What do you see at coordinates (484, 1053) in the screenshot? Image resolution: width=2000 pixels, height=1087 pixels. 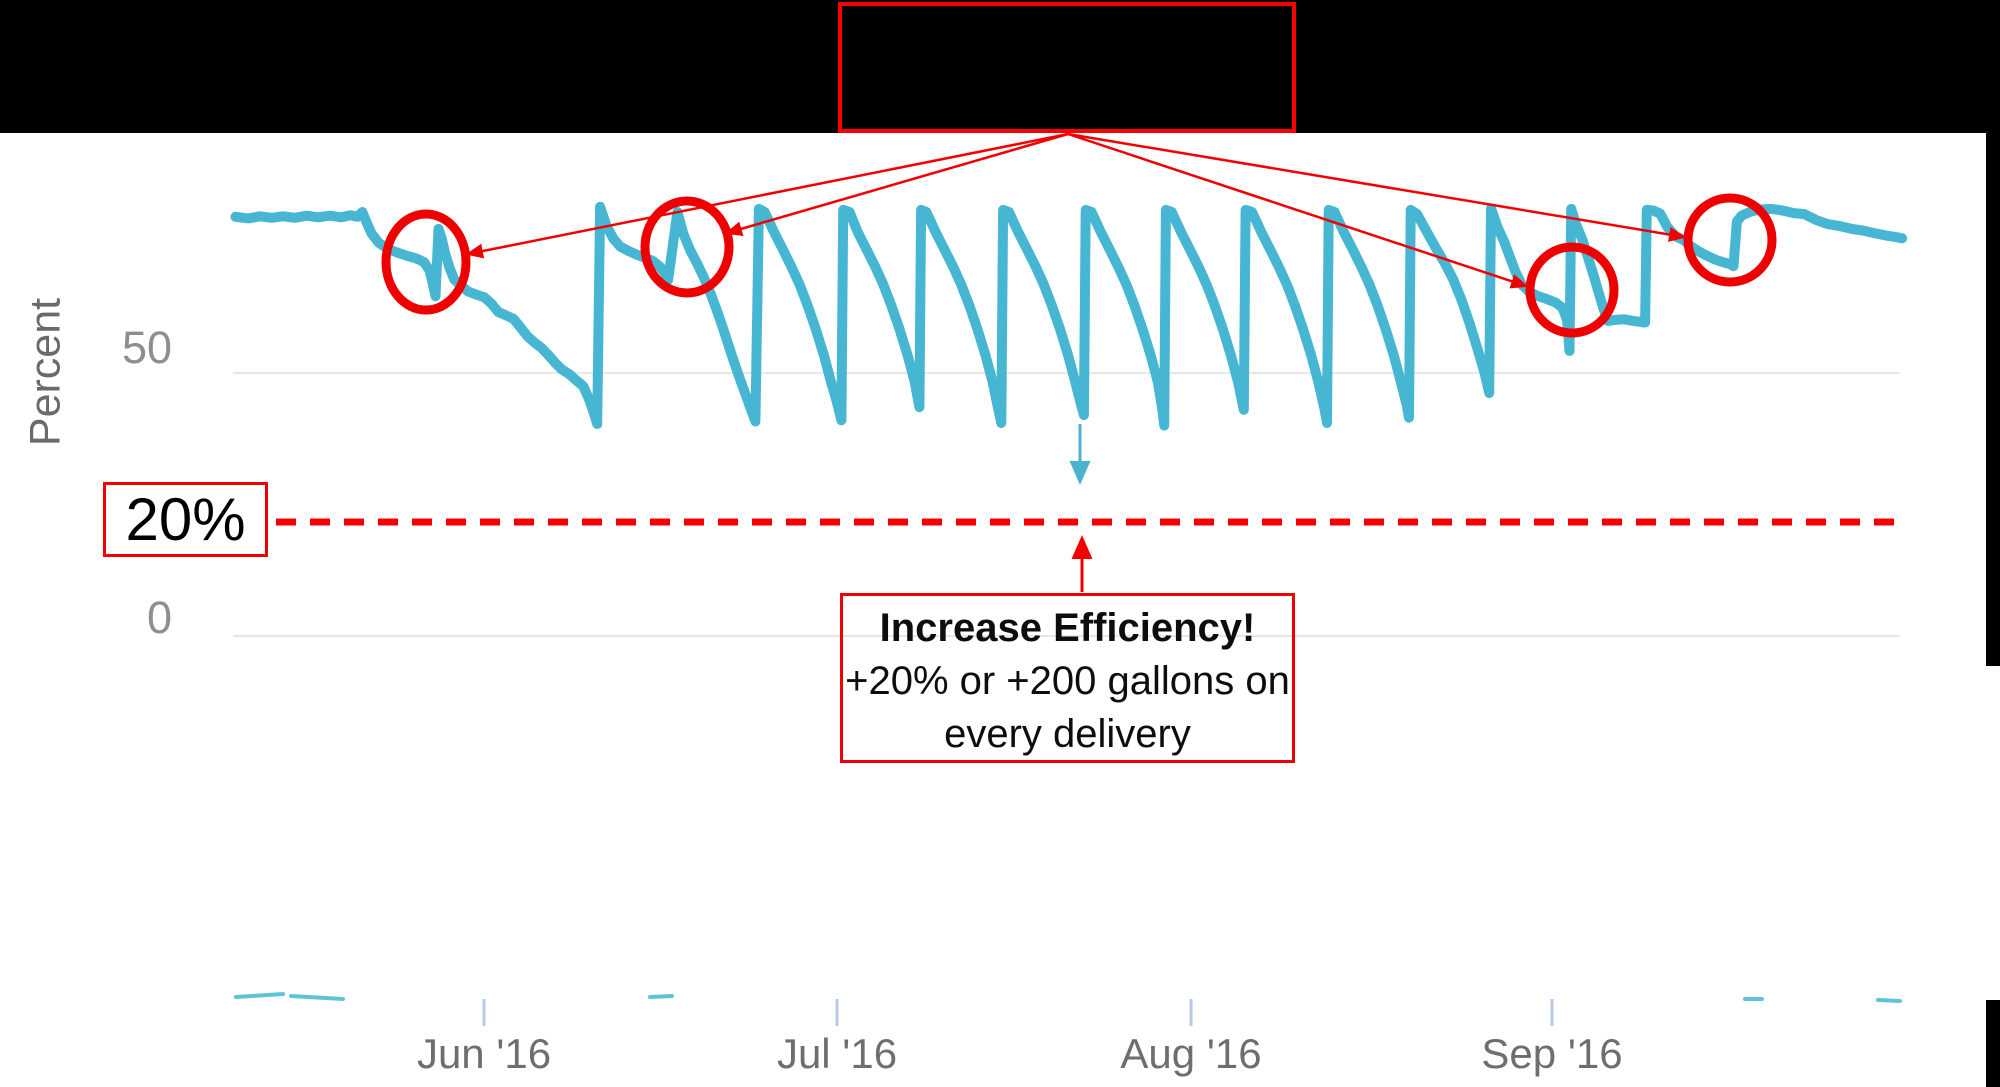 I see `x-tick-label-jun16: Jun '16` at bounding box center [484, 1053].